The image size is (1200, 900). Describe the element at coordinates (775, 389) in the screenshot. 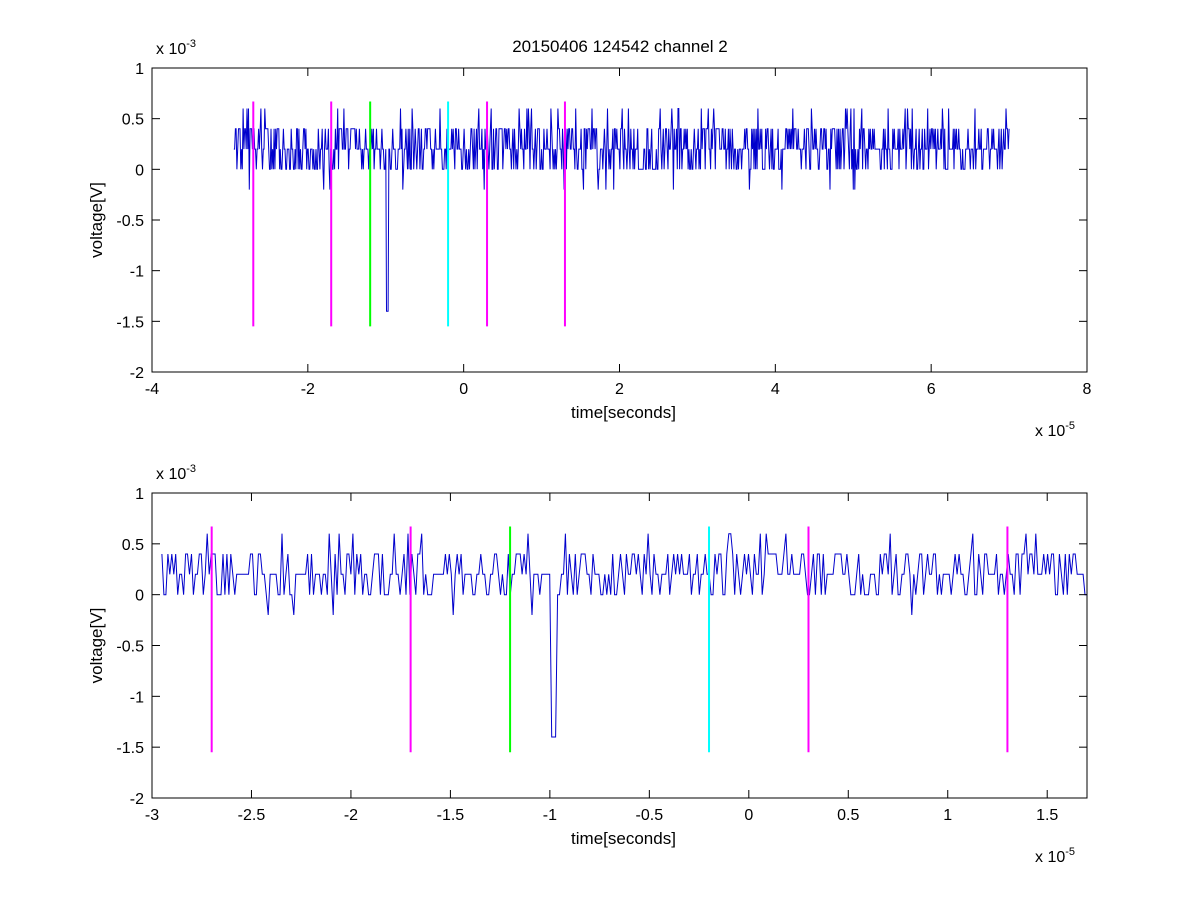

I see `x-tick-label: 4` at that location.